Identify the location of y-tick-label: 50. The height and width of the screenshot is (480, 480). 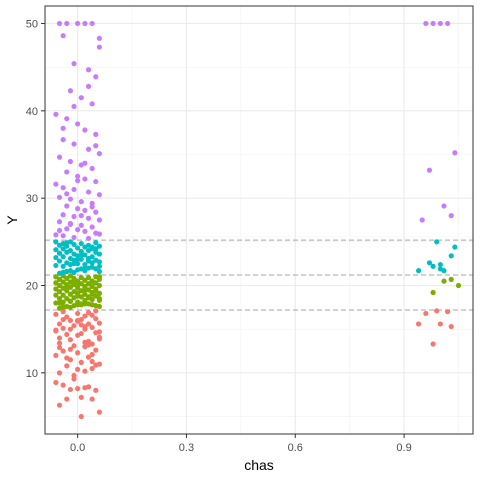
(32, 24).